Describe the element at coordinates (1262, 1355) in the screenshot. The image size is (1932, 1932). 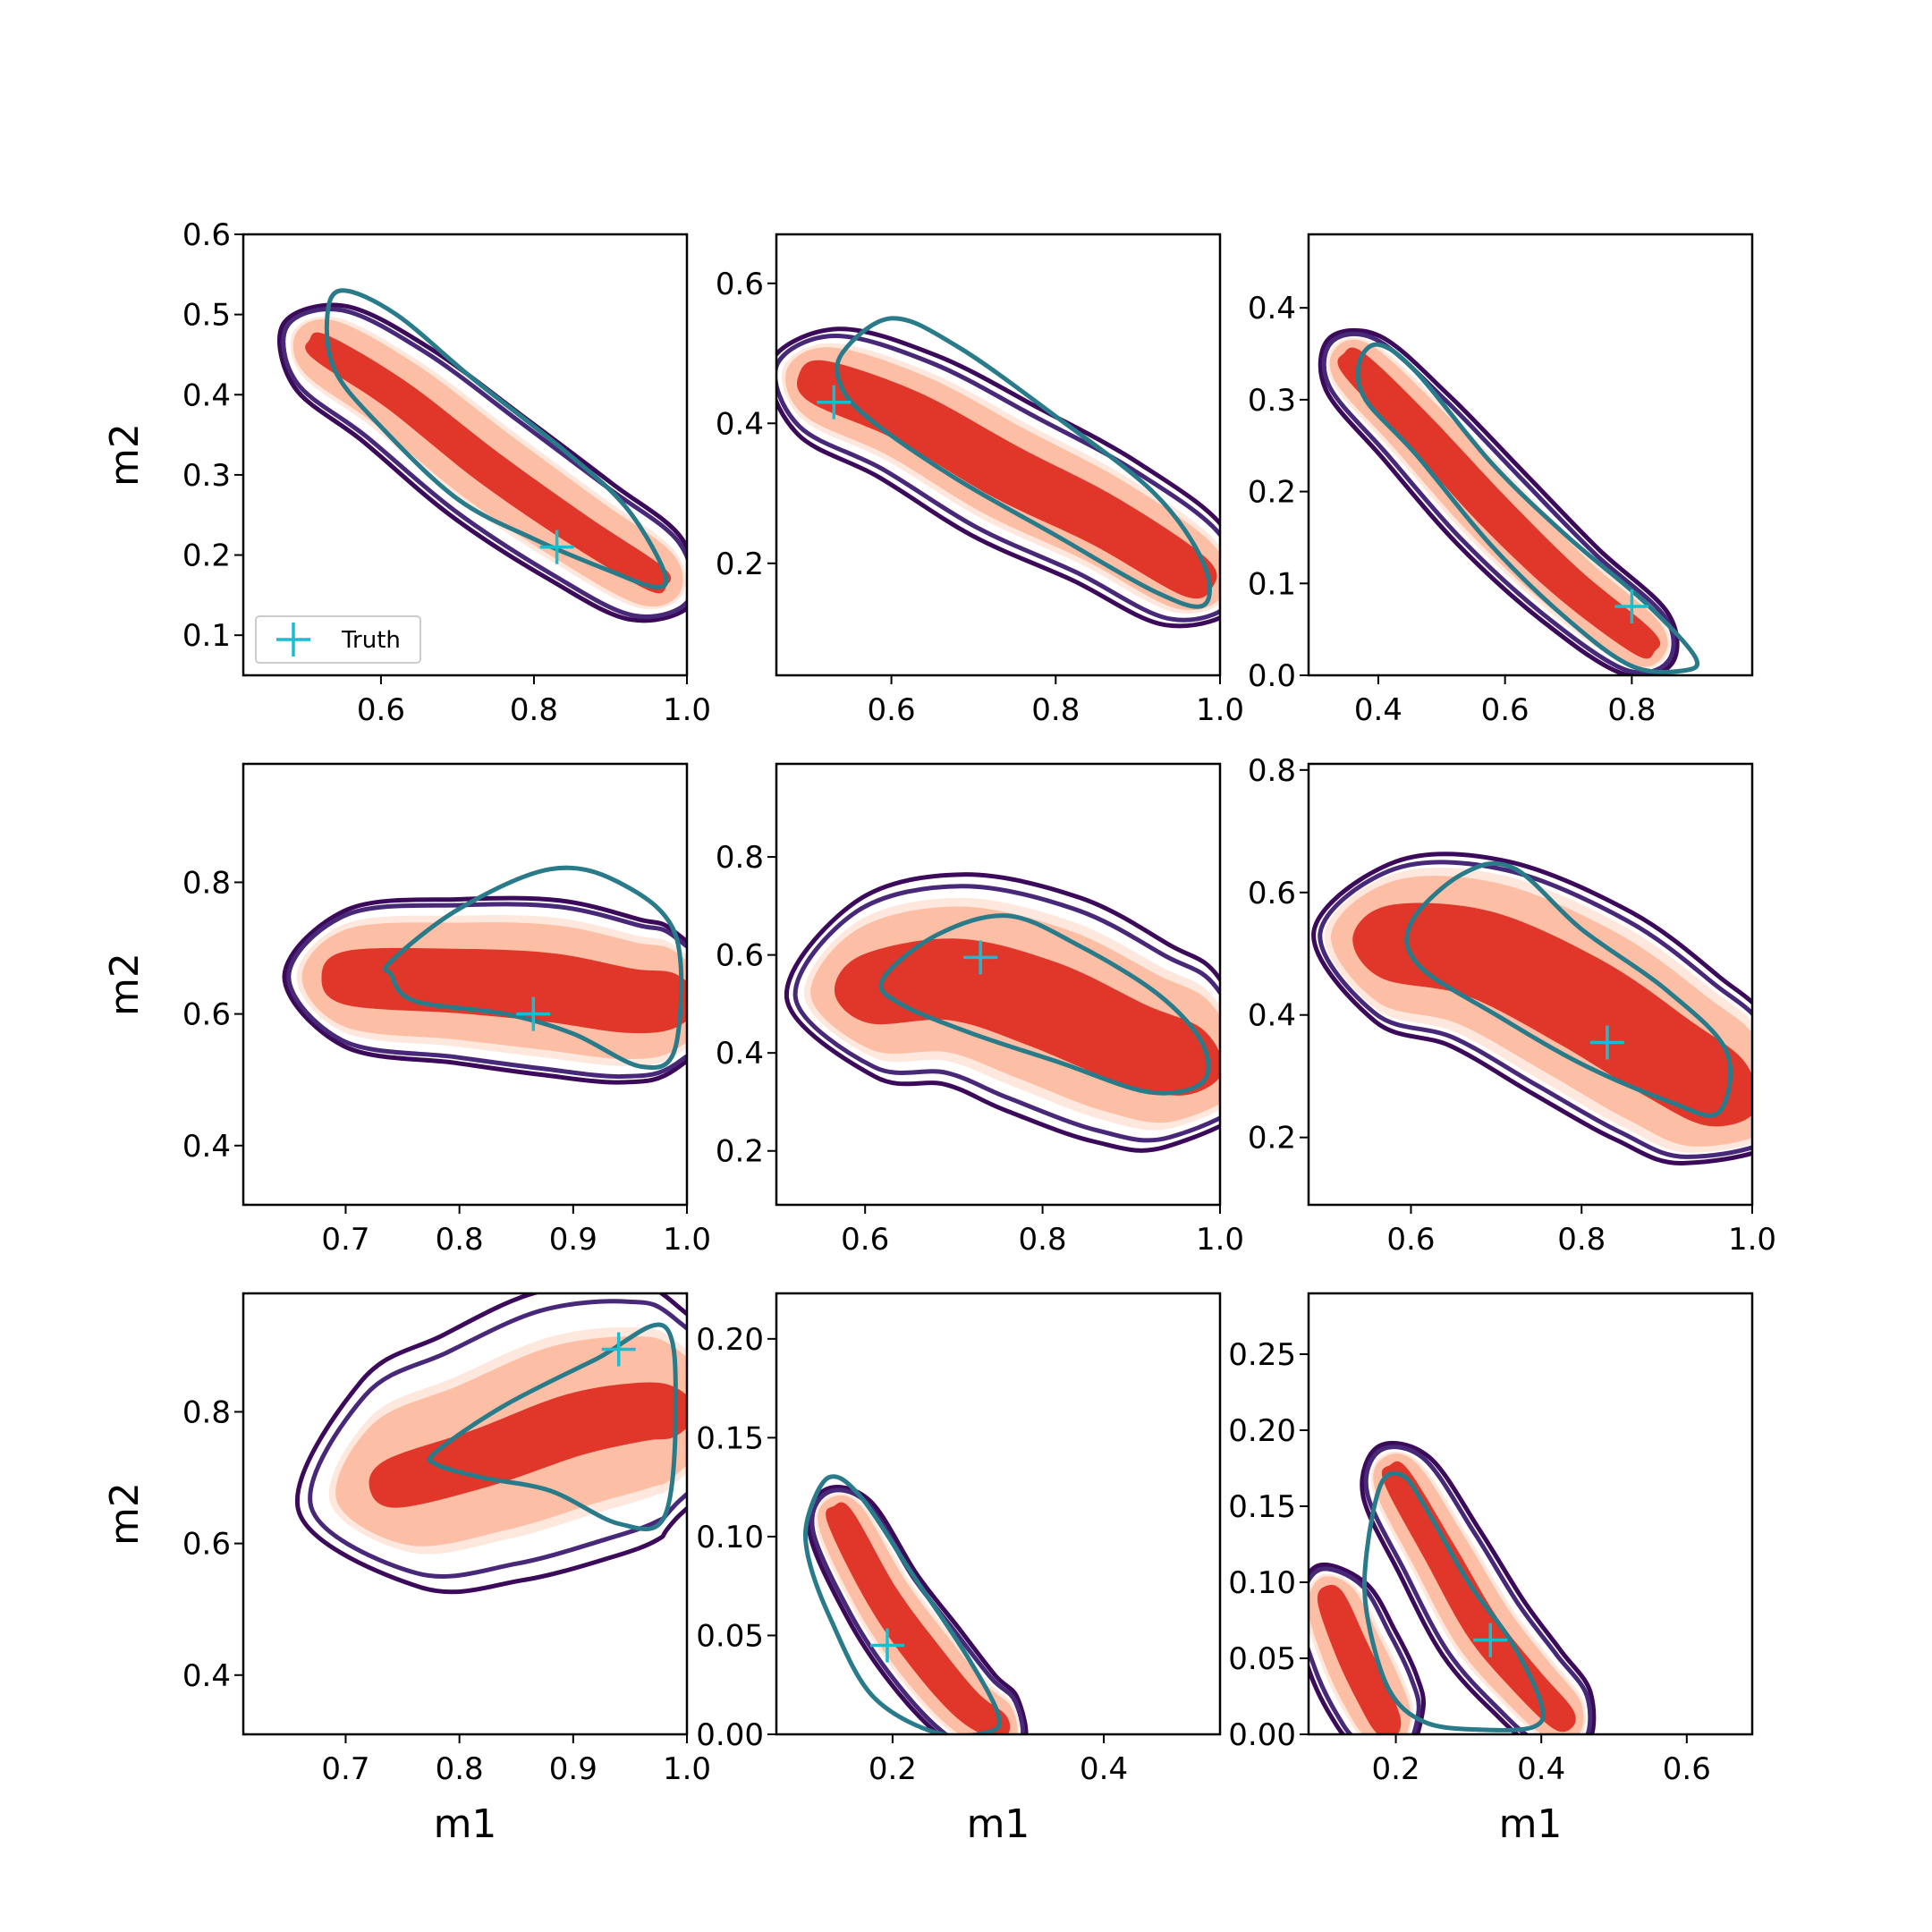
I see `y-tick-label: 0.25` at that location.